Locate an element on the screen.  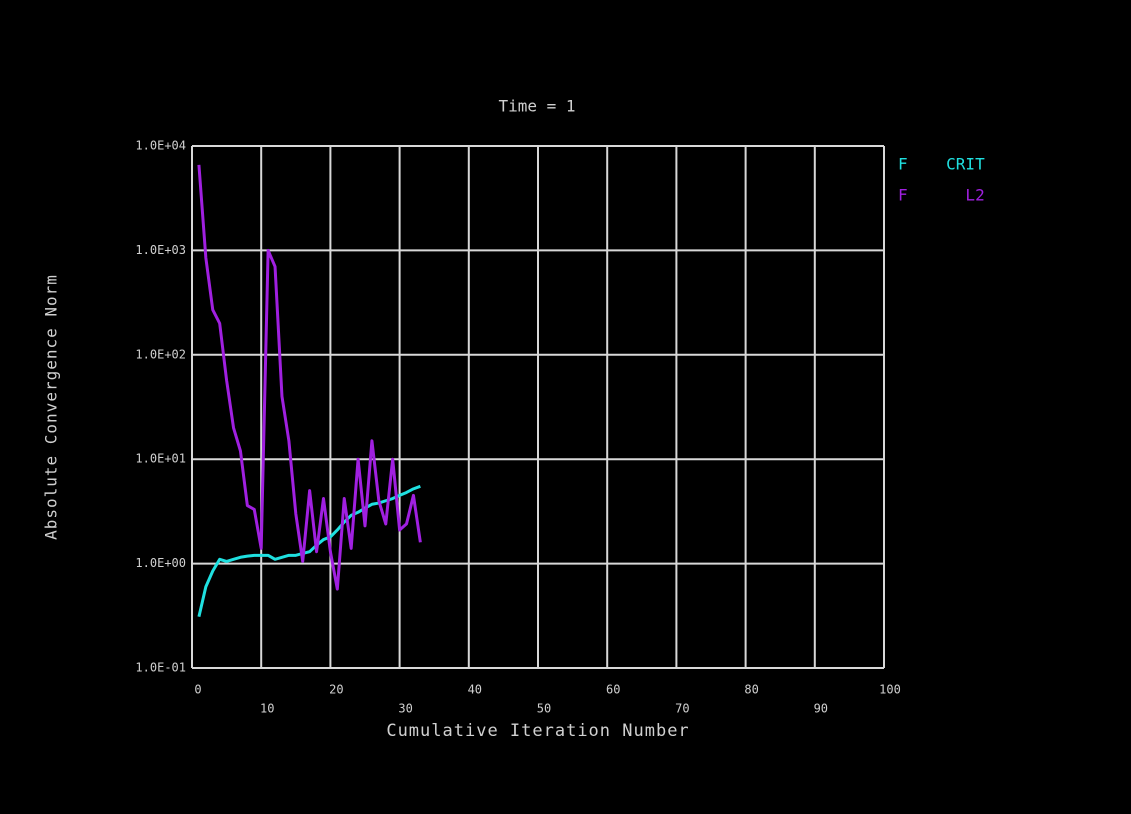
y-tick-label: 1.0E-01 is located at coordinates (160, 668).